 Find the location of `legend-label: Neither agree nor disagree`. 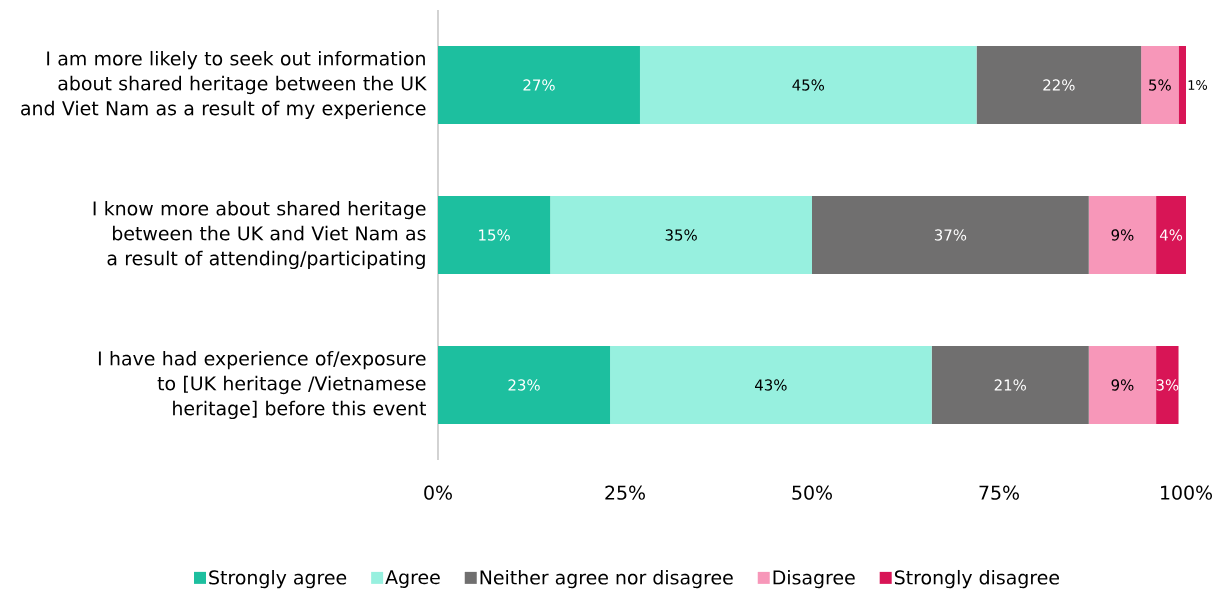

legend-label: Neither agree nor disagree is located at coordinates (606, 579).